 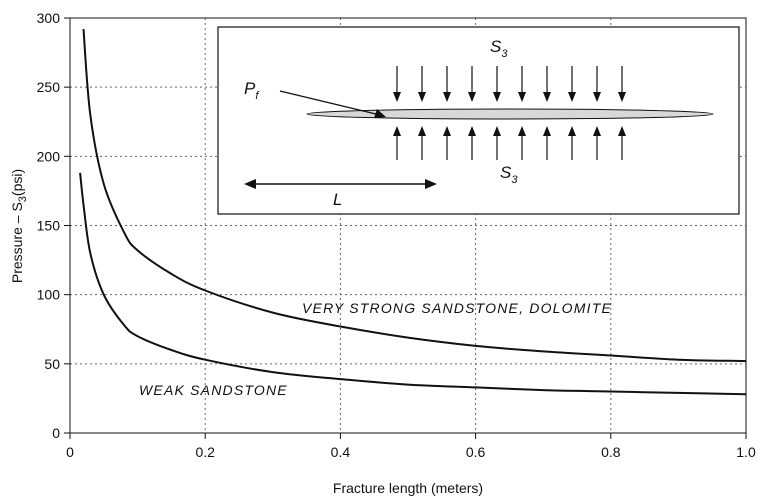 I want to click on s3-top-label: S3, so click(x=499, y=48).